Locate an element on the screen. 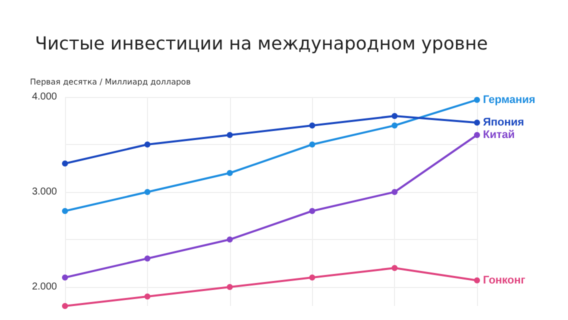 The width and height of the screenshot is (568, 320). chart-title: Чистые инвестиции на международном уровне is located at coordinates (261, 44).